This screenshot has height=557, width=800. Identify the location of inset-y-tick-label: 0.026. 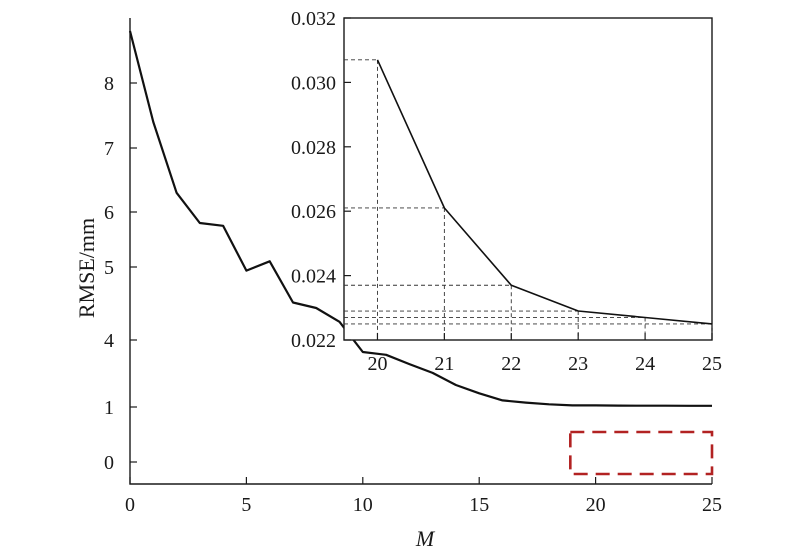
(313, 212).